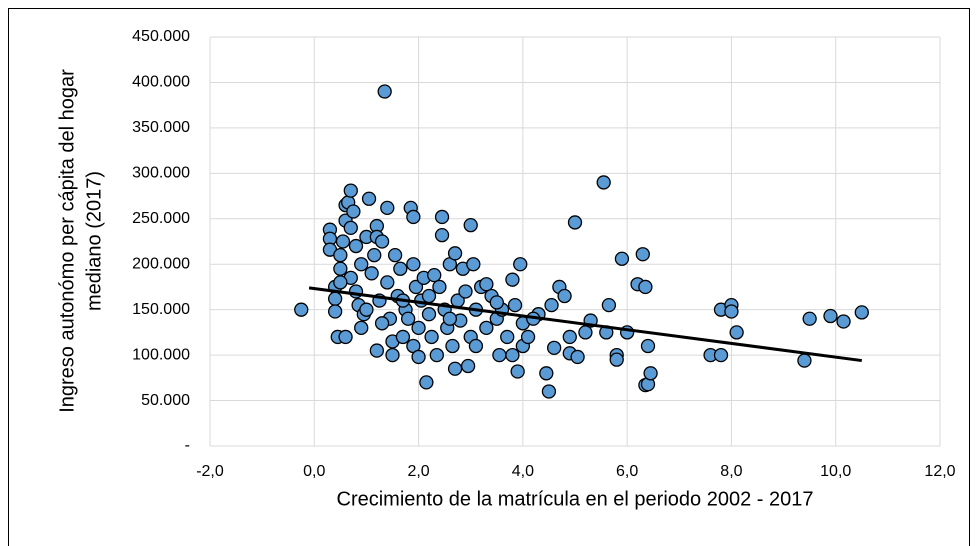 The width and height of the screenshot is (978, 546). Describe the element at coordinates (161, 173) in the screenshot. I see `y-tick-label: 300.000` at that location.